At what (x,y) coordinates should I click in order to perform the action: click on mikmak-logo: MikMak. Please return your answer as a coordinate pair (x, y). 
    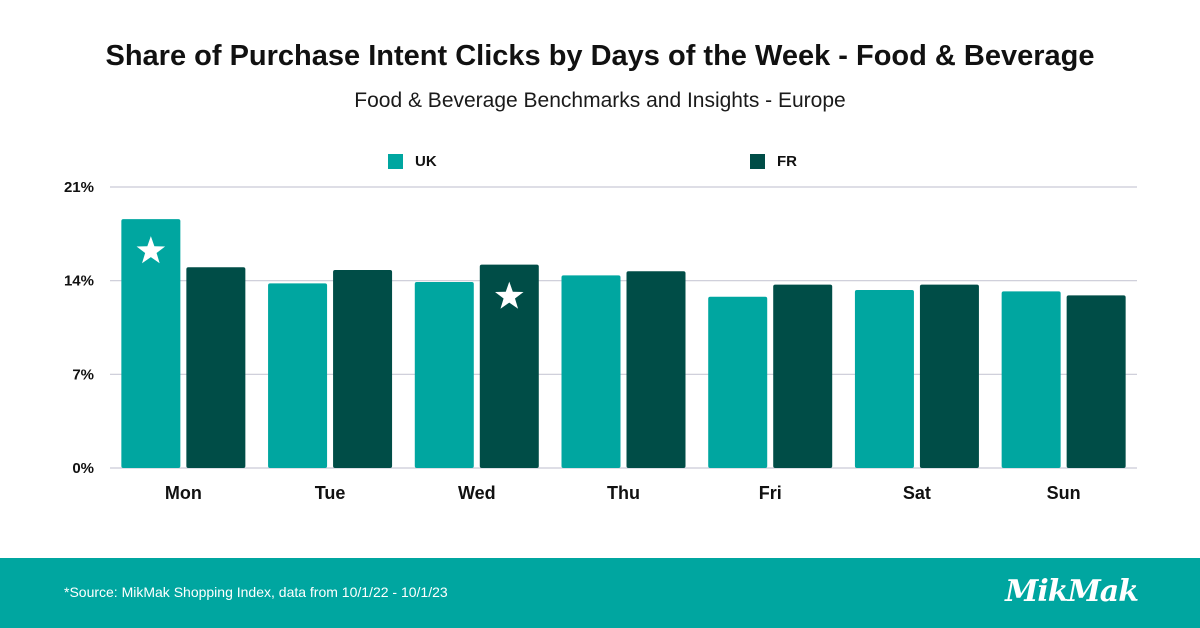
    Looking at the image, I should click on (1072, 591).